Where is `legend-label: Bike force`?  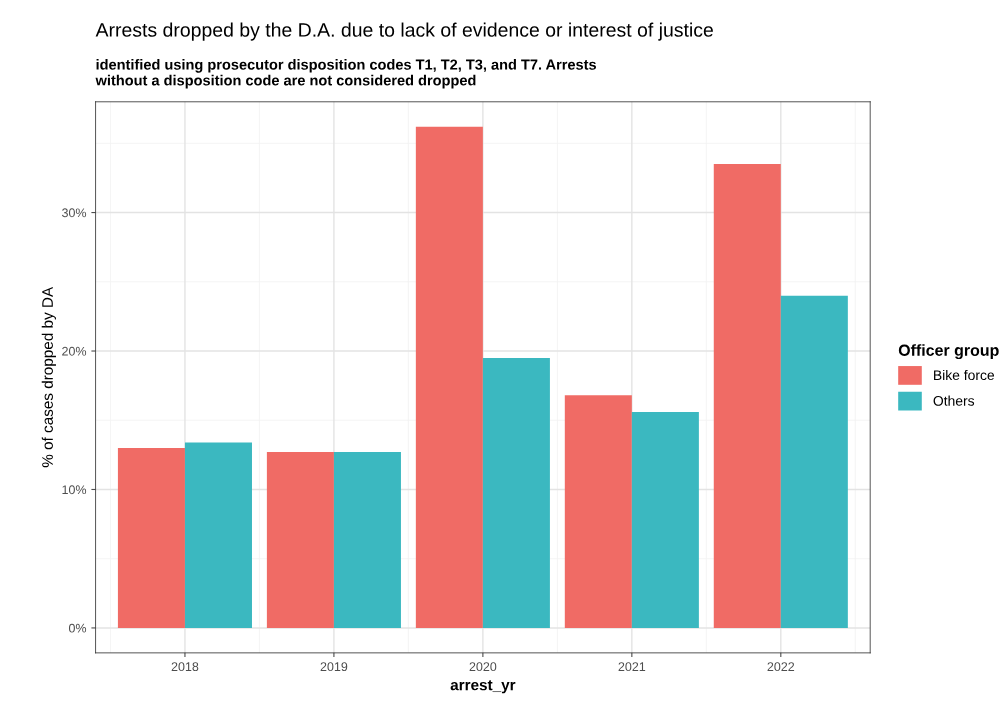
legend-label: Bike force is located at coordinates (964, 375).